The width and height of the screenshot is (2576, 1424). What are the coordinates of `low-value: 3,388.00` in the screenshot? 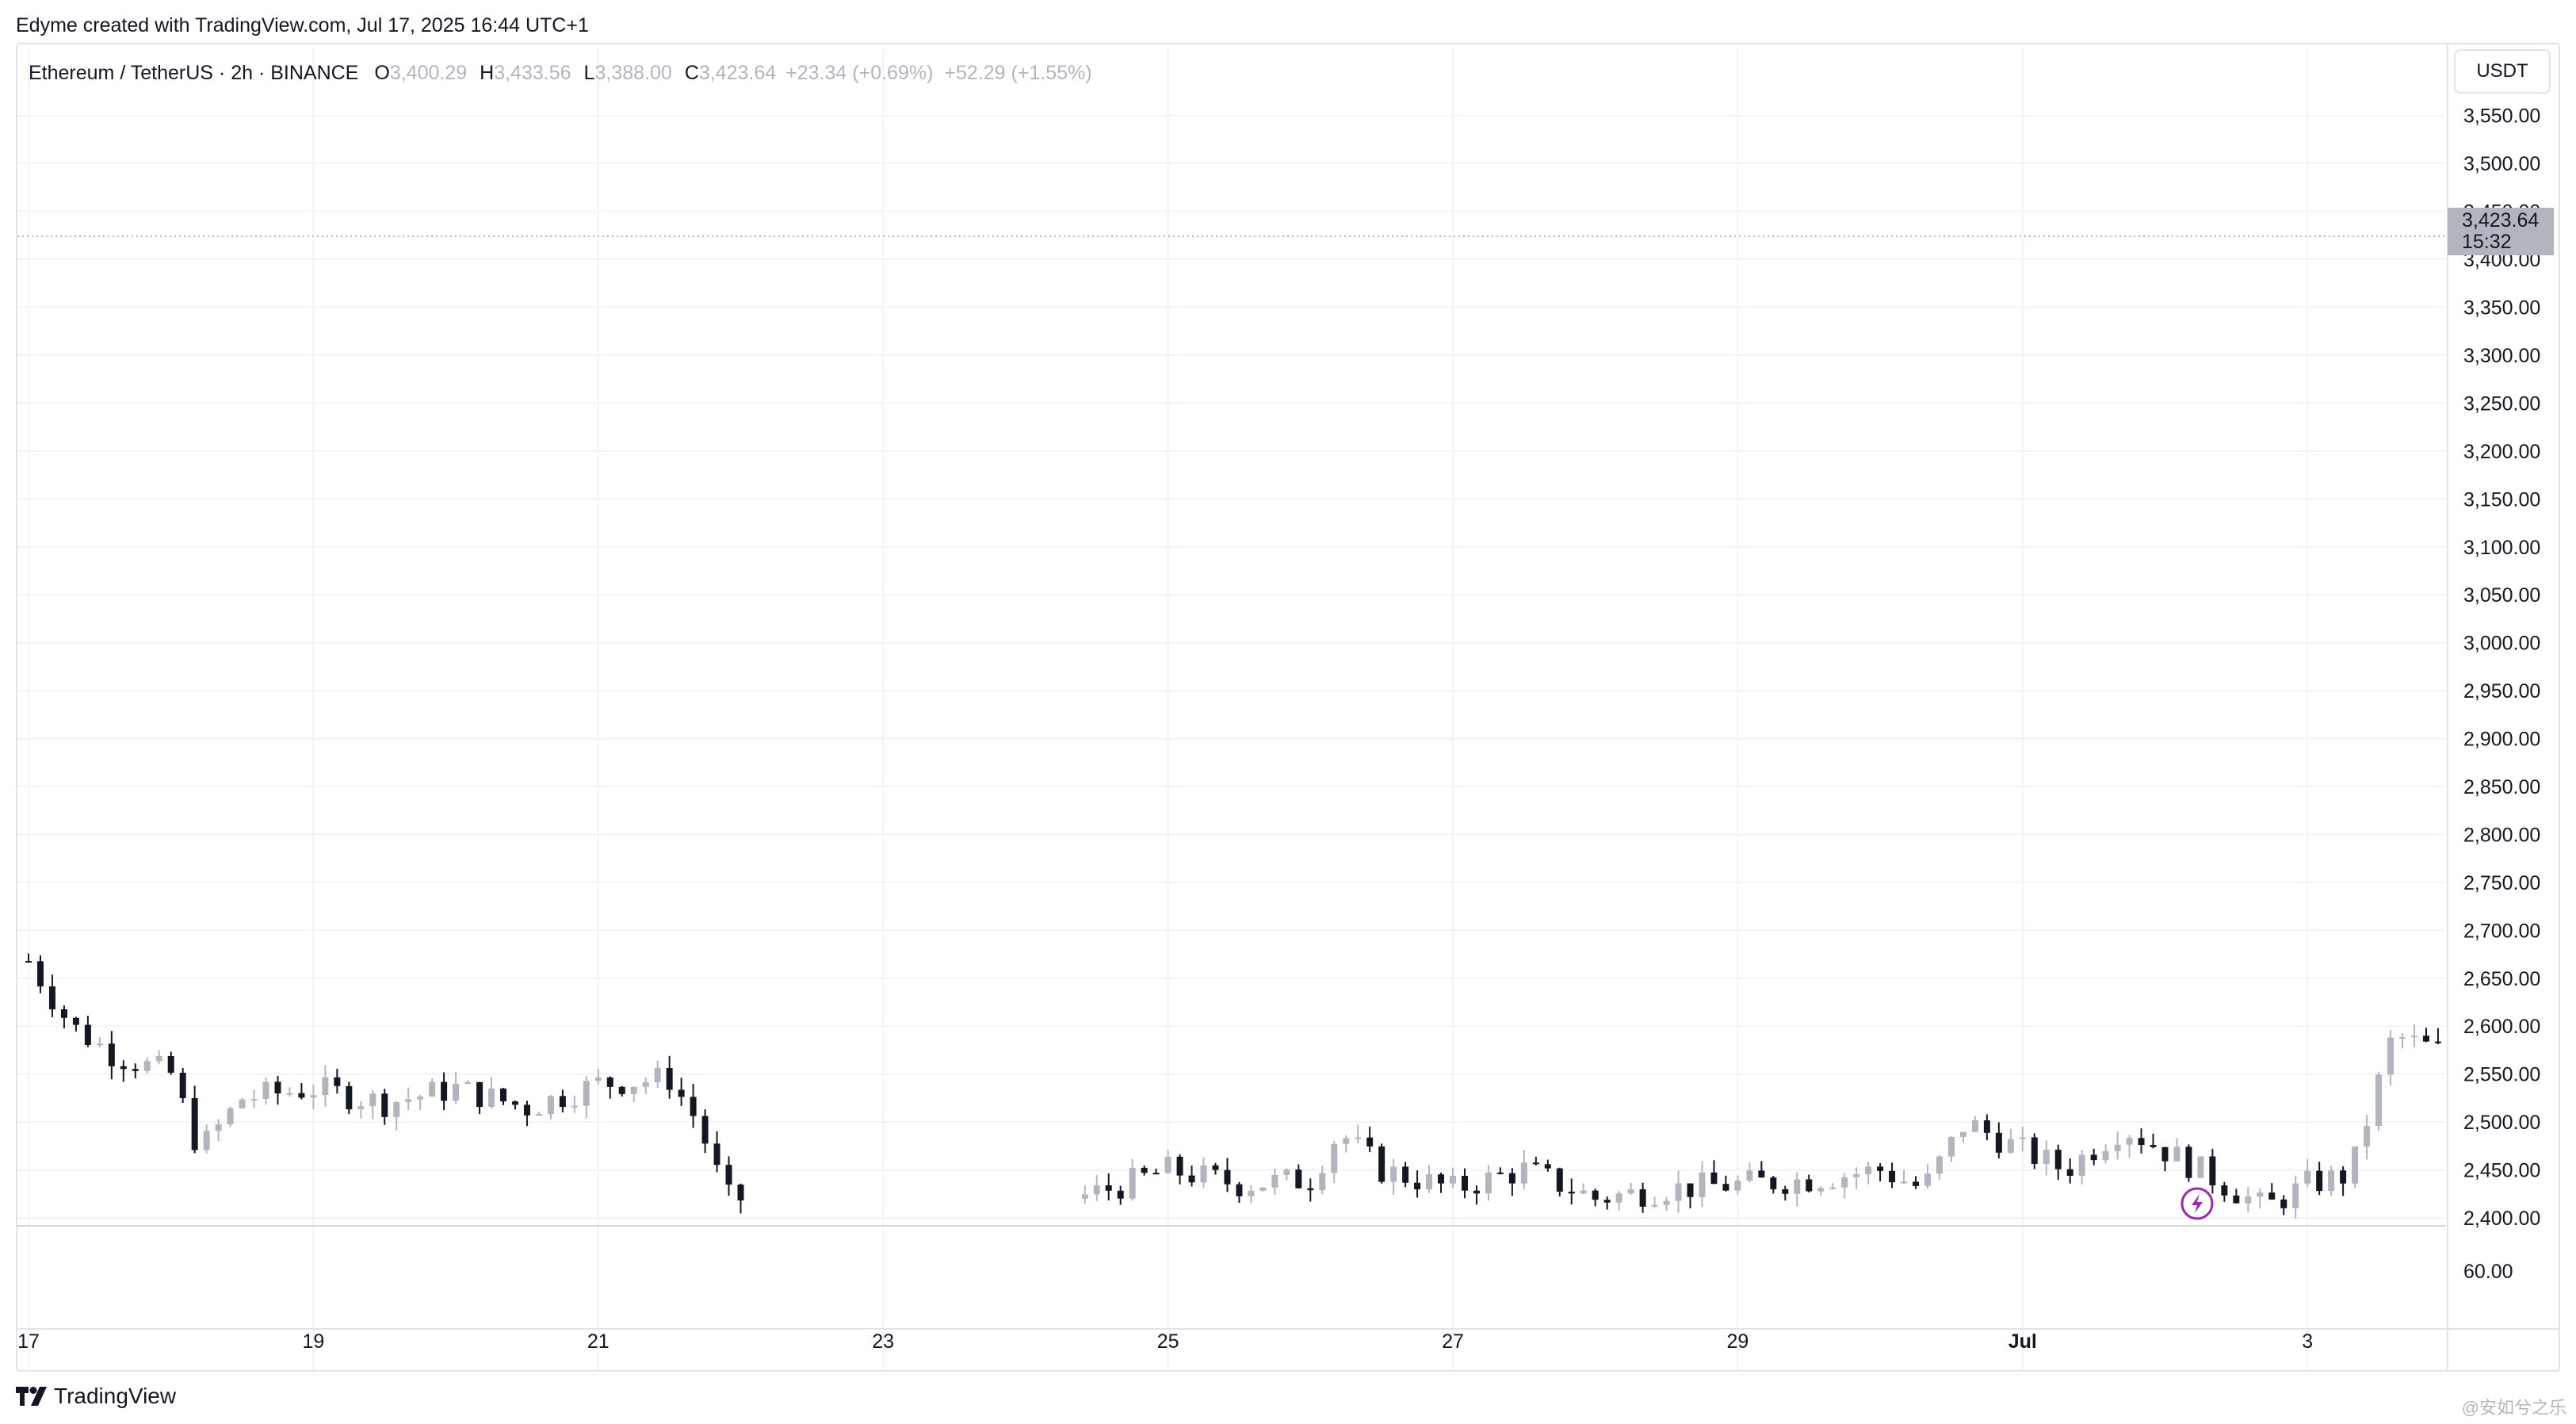 It's located at (633, 72).